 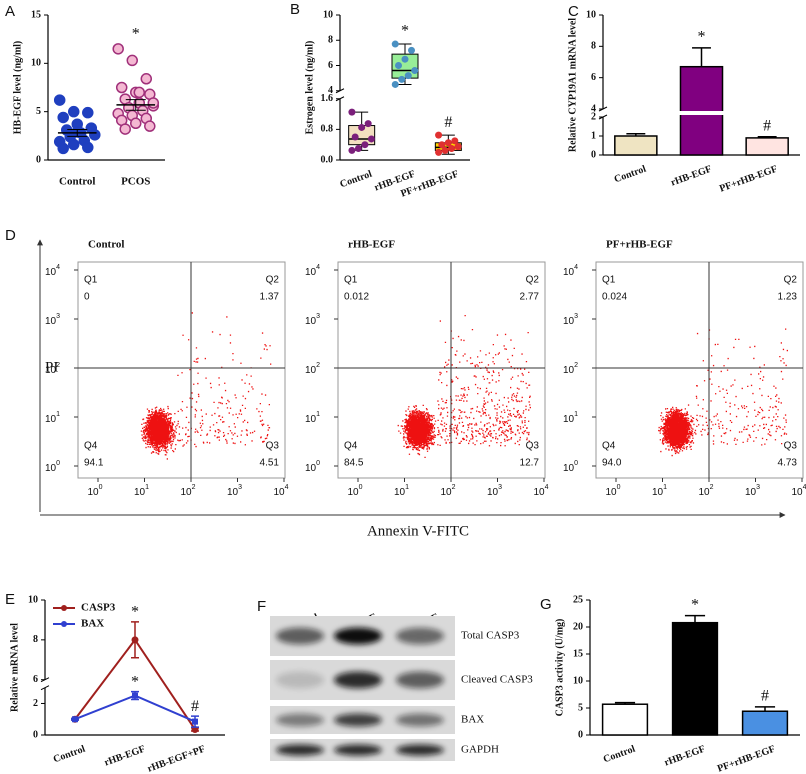 I want to click on y-tick-label: 2, so click(x=35, y=703).